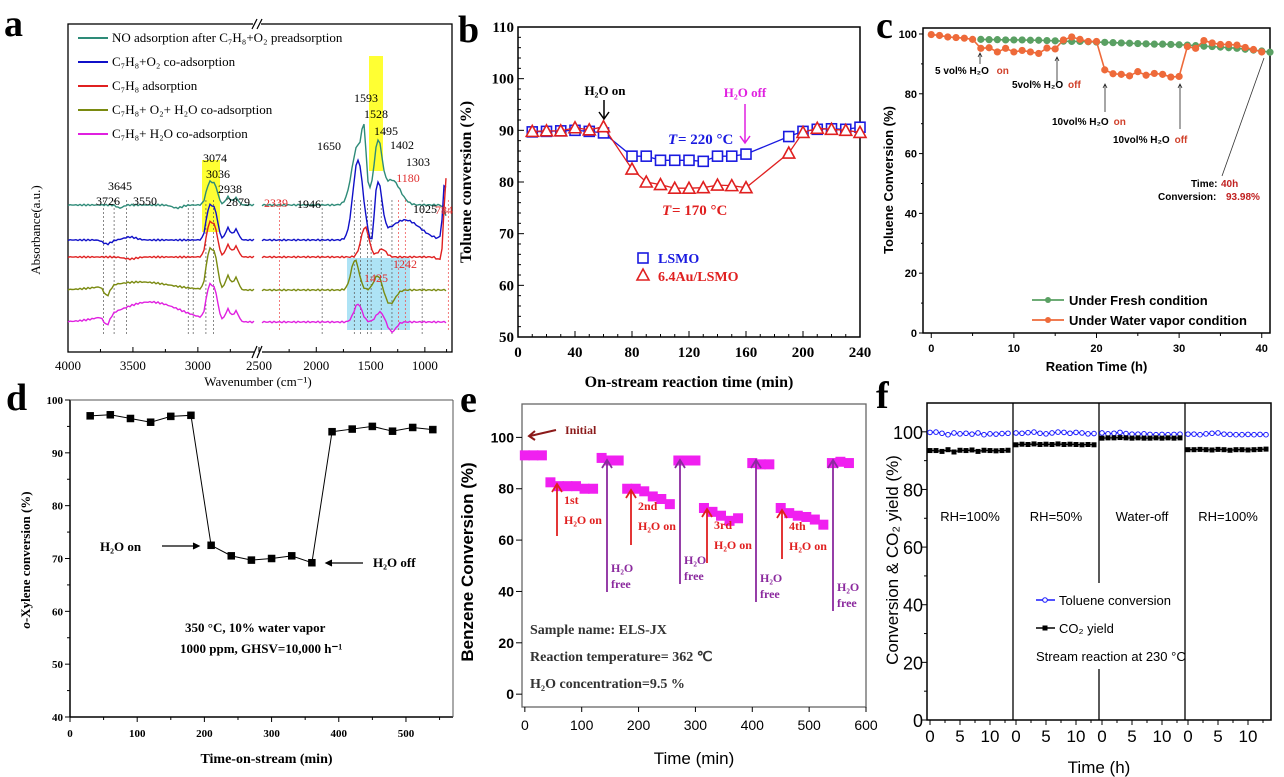 The height and width of the screenshot is (777, 1284). Describe the element at coordinates (145, 201) in the screenshot. I see `peak-label: 3550` at that location.